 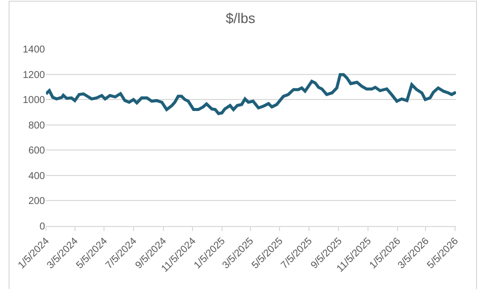 What do you see at coordinates (37, 176) in the screenshot?
I see `y-tick-label: 400` at bounding box center [37, 176].